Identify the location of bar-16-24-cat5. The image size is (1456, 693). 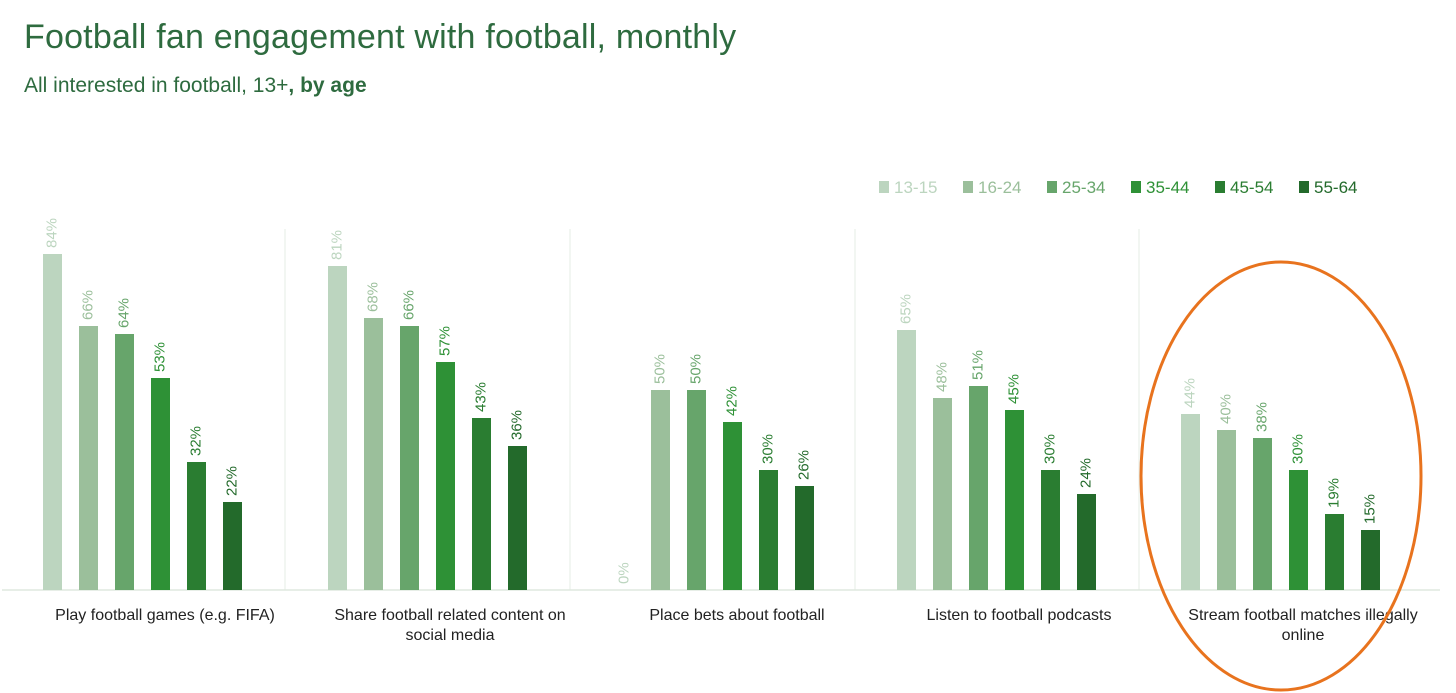
(1226, 510).